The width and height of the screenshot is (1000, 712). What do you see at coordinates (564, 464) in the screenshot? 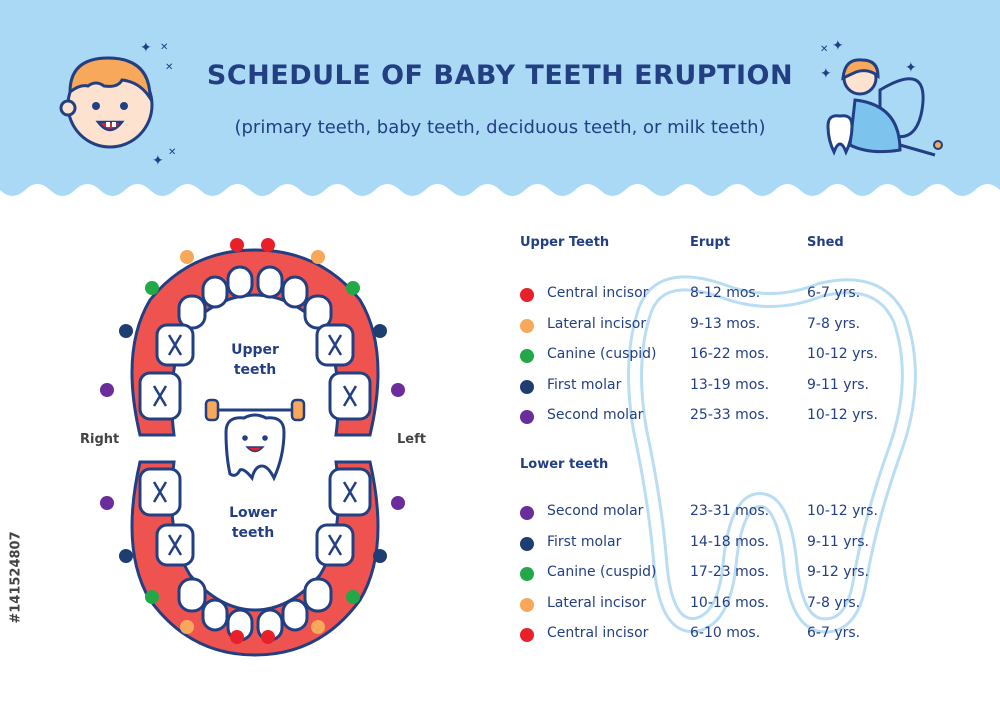
I see `lower-teeth-heading: Lower teeth` at bounding box center [564, 464].